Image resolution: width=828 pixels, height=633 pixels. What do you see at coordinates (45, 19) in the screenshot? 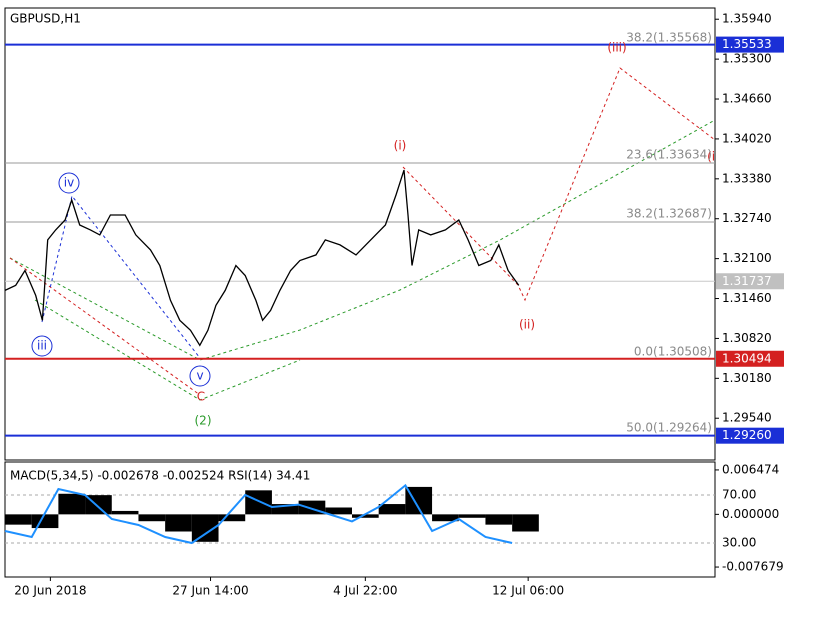
I see `symbol-title: GBPUSD,H1` at bounding box center [45, 19].